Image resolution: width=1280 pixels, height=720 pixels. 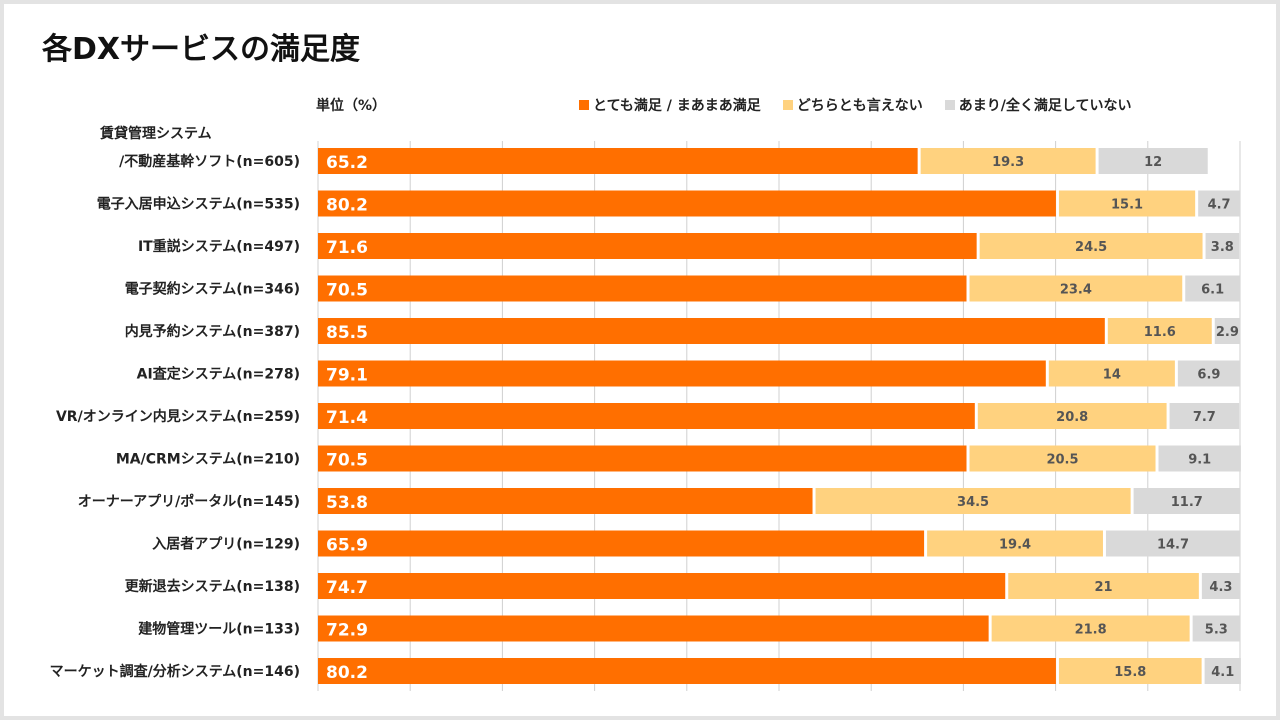 I want to click on data-label: 6.9, so click(x=1208, y=375).